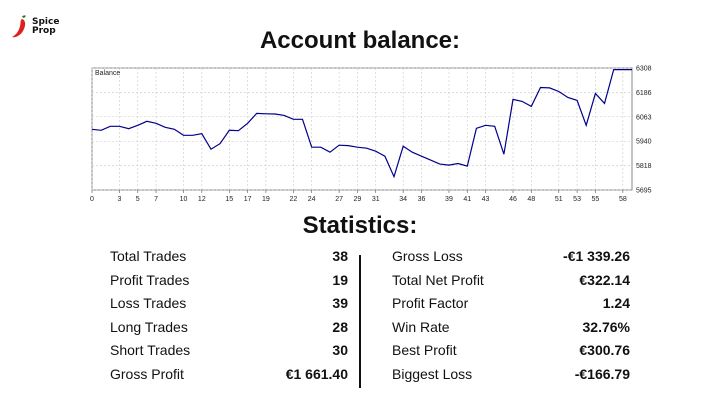 This screenshot has height=405, width=720. Describe the element at coordinates (602, 373) in the screenshot. I see `stat-value: -€166.79` at that location.